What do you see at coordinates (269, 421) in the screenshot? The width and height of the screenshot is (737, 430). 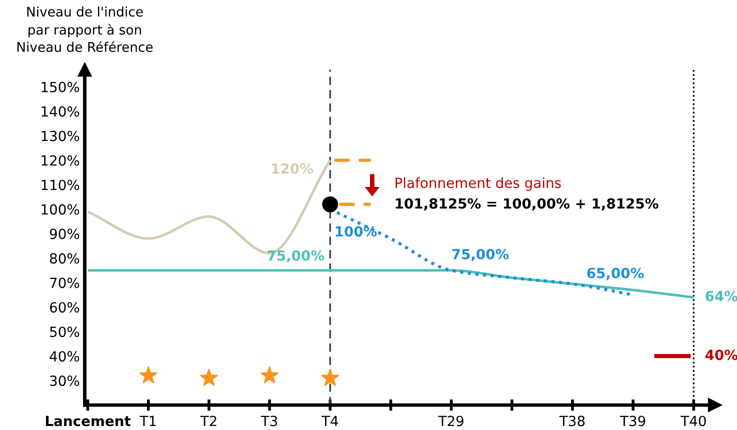 I see `x-tick-label: T3` at bounding box center [269, 421].